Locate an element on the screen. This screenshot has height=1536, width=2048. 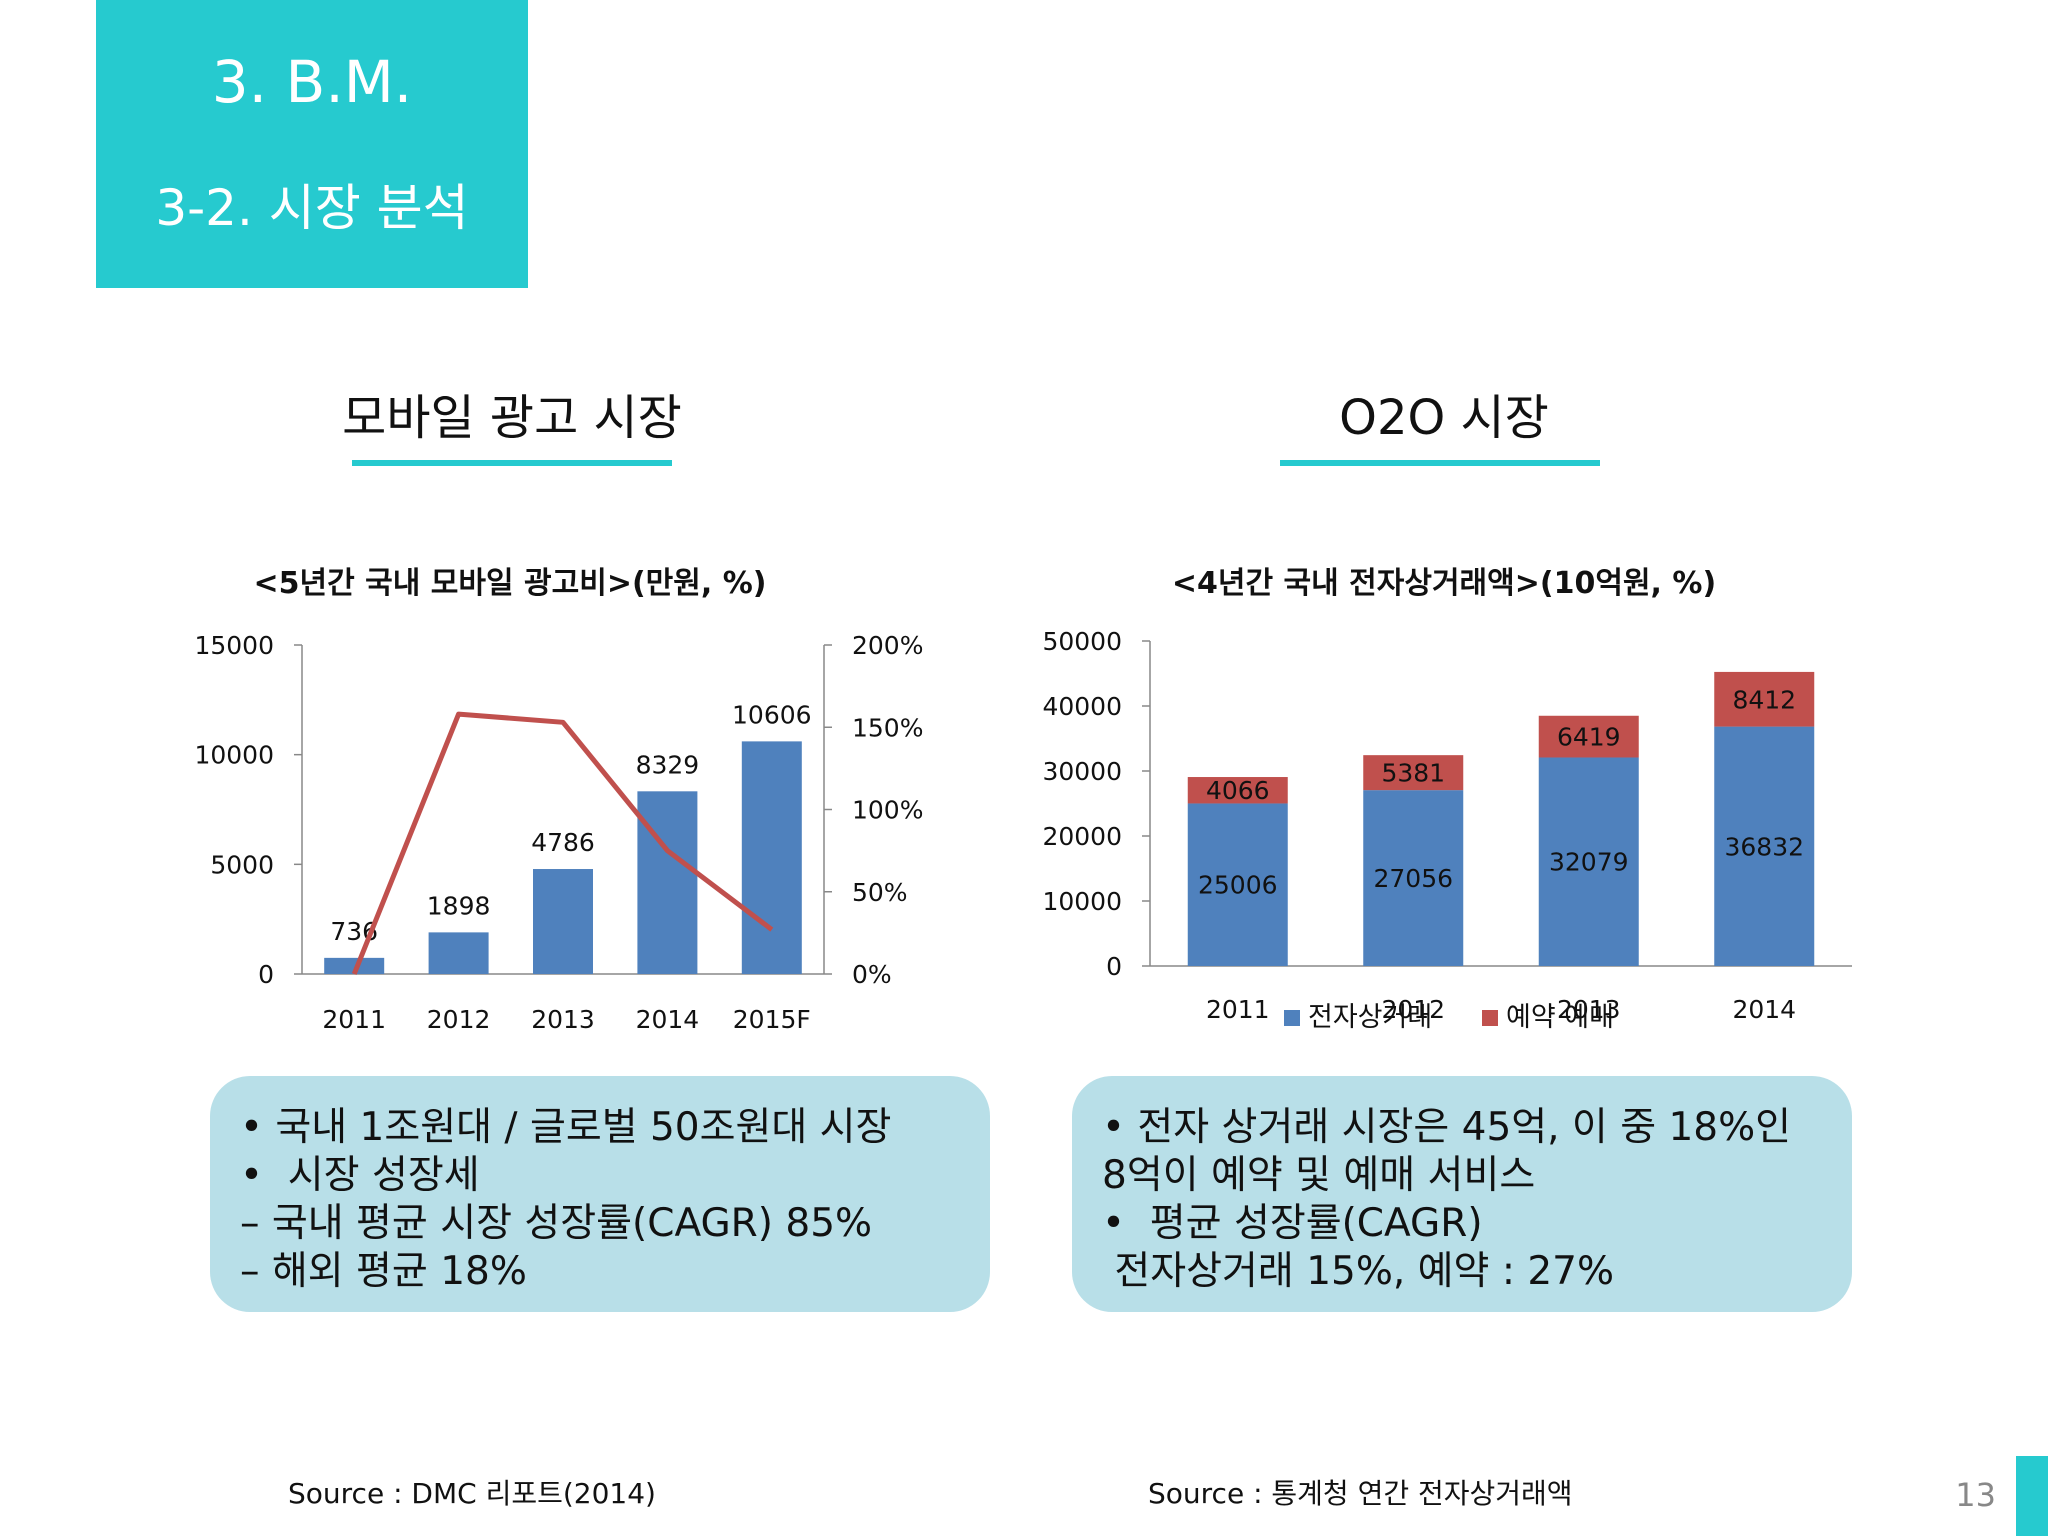
right-section-underline is located at coordinates (1440, 463).